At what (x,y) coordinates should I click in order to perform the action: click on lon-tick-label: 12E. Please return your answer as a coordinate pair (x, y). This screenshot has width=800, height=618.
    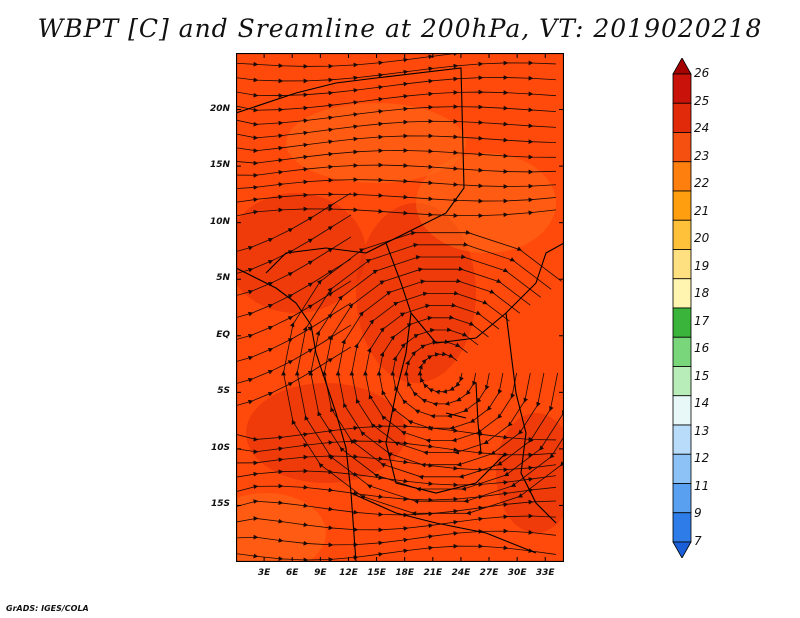
    Looking at the image, I should click on (348, 573).